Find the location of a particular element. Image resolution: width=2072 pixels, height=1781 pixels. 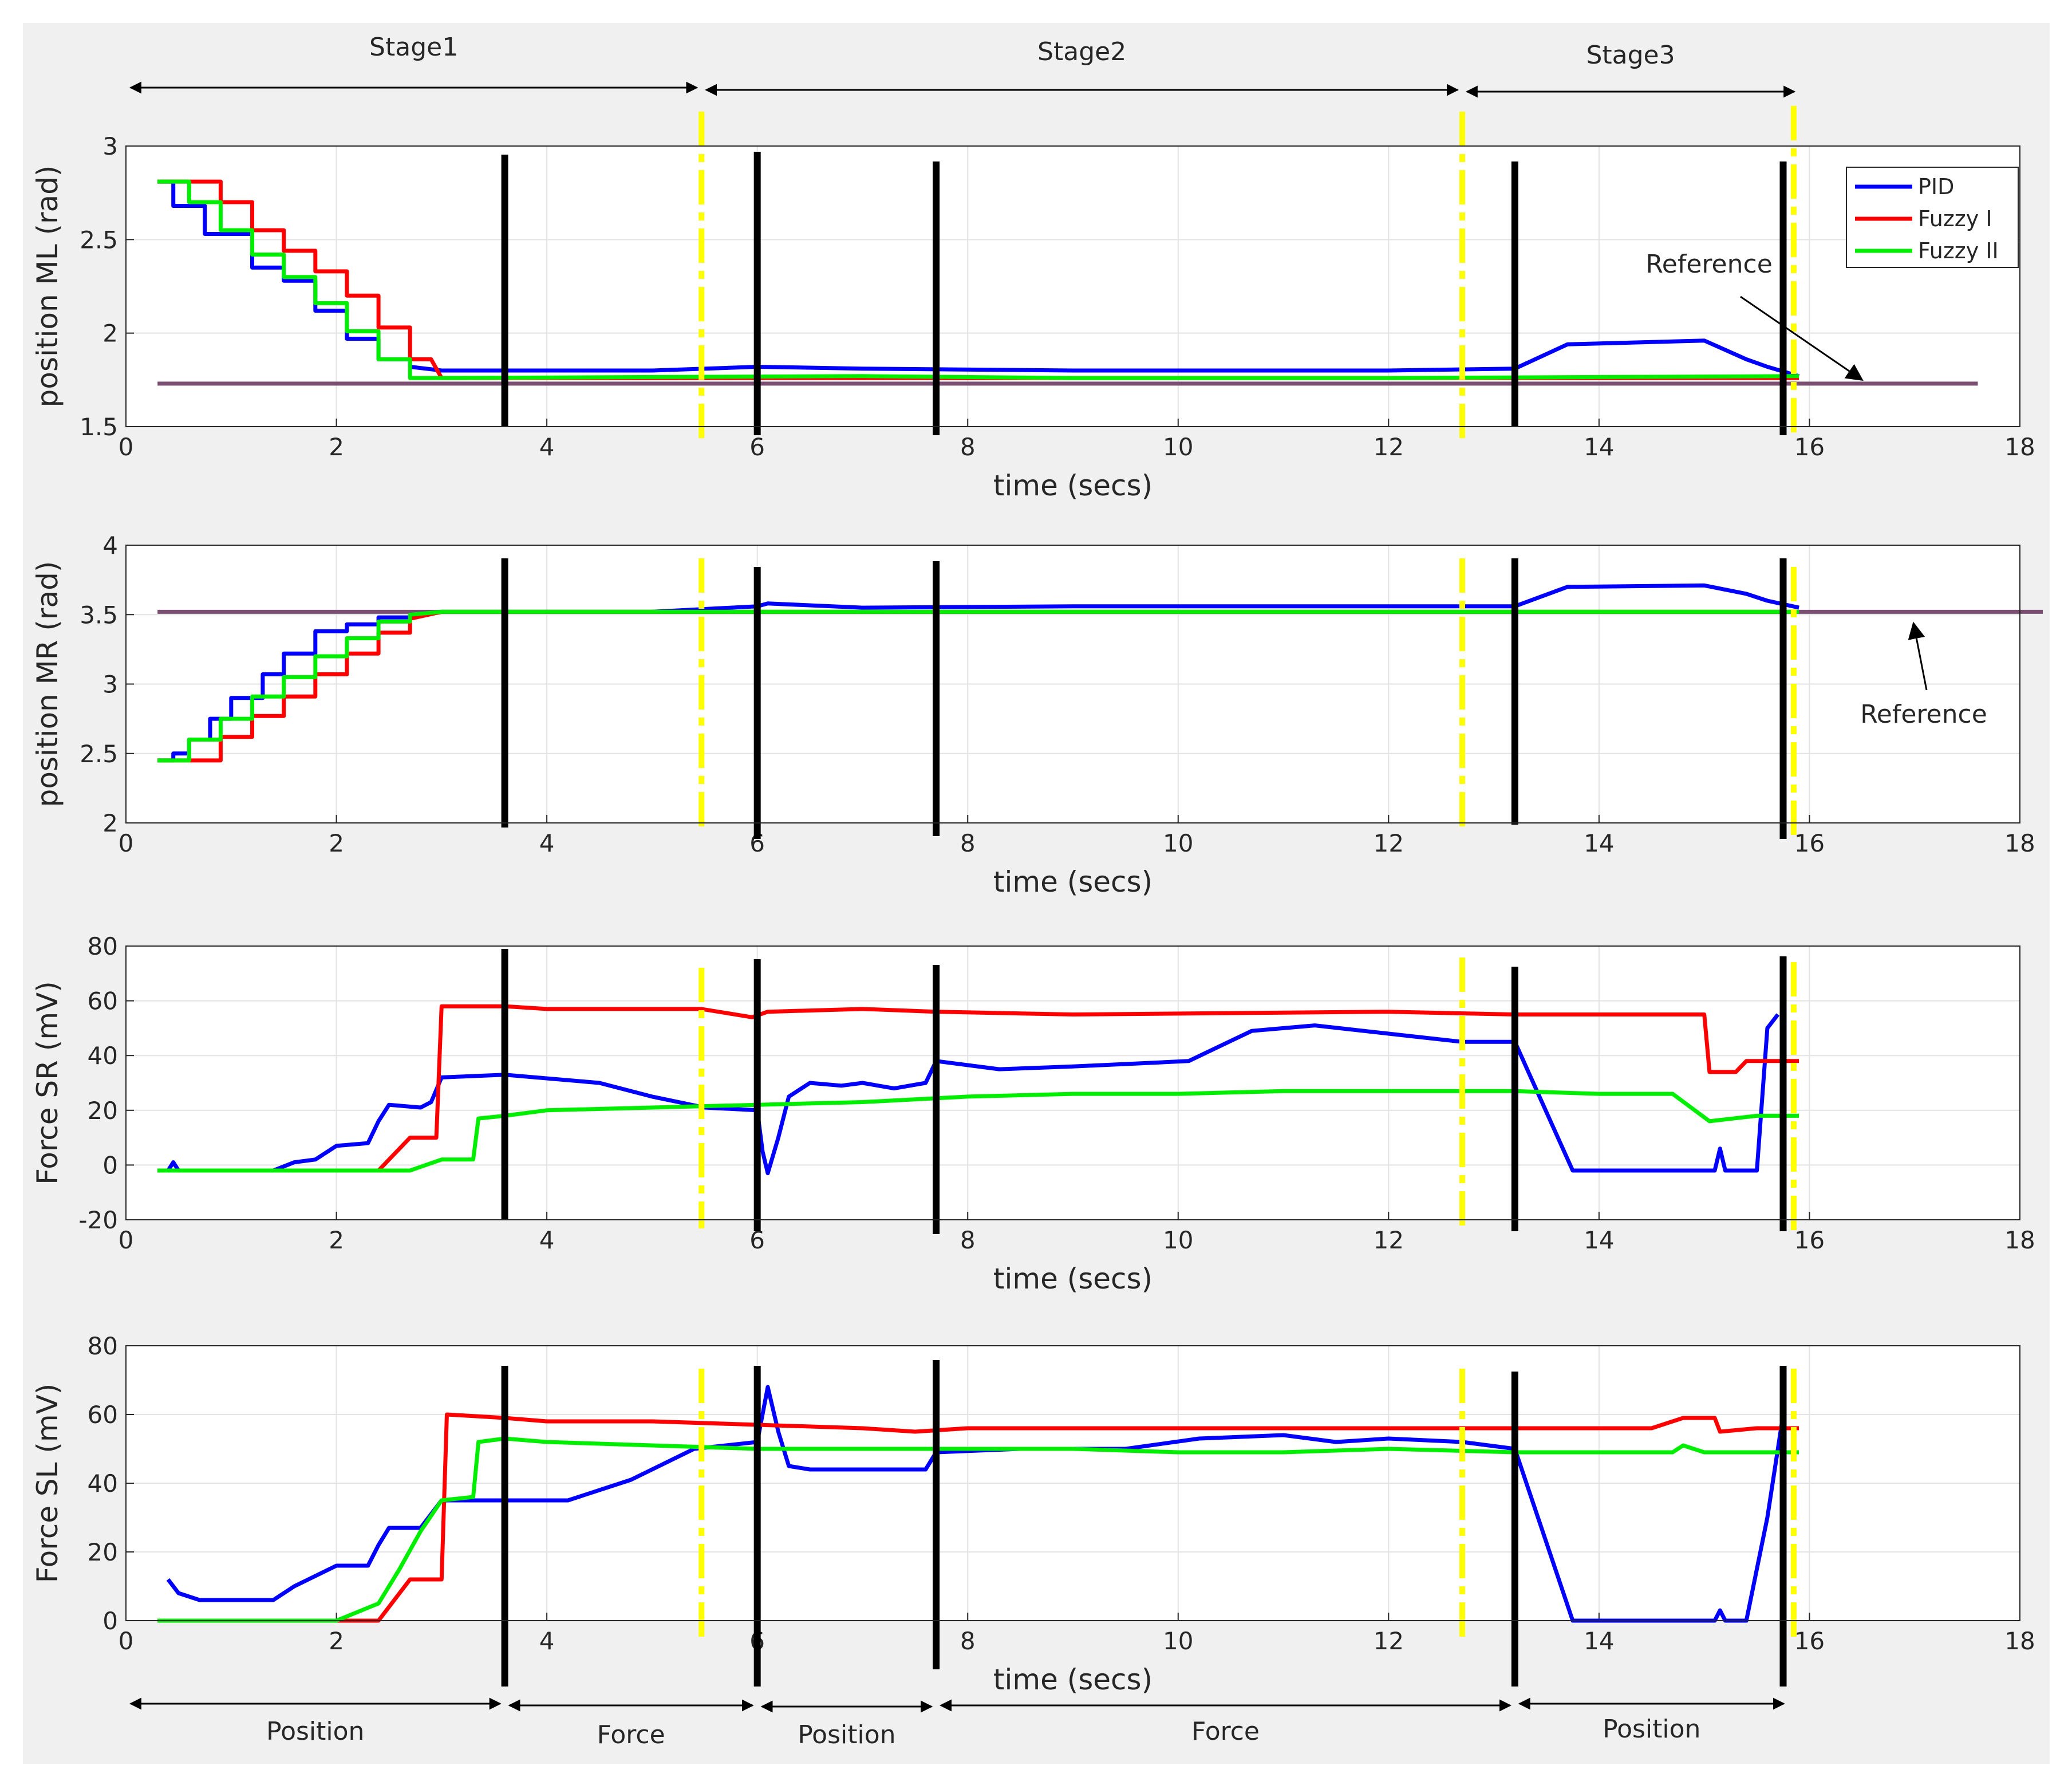

stage-label: Stage2 is located at coordinates (1082, 51).